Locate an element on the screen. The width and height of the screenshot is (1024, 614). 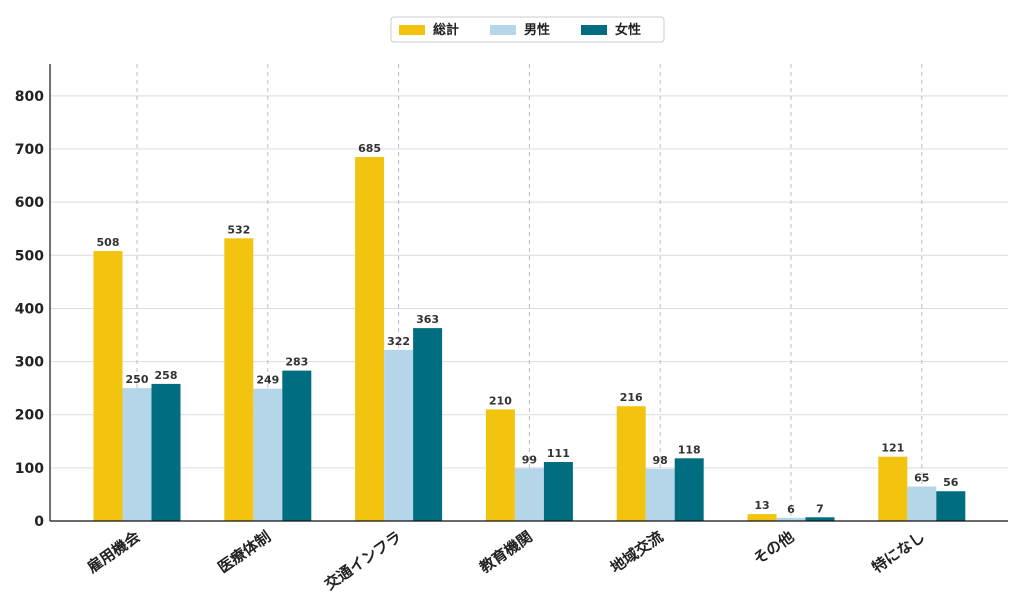
x-tick-label: 特になし is located at coordinates (898, 552).